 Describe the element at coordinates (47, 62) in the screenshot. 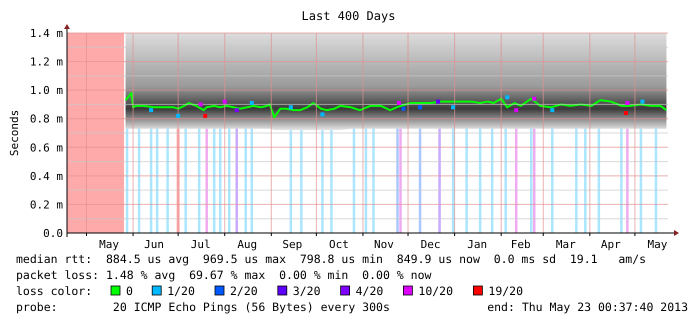

I see `y-tick-label: 1.2 m` at that location.